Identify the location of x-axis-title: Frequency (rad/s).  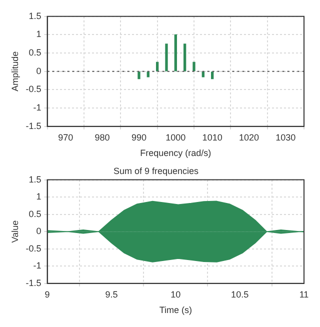
(176, 153).